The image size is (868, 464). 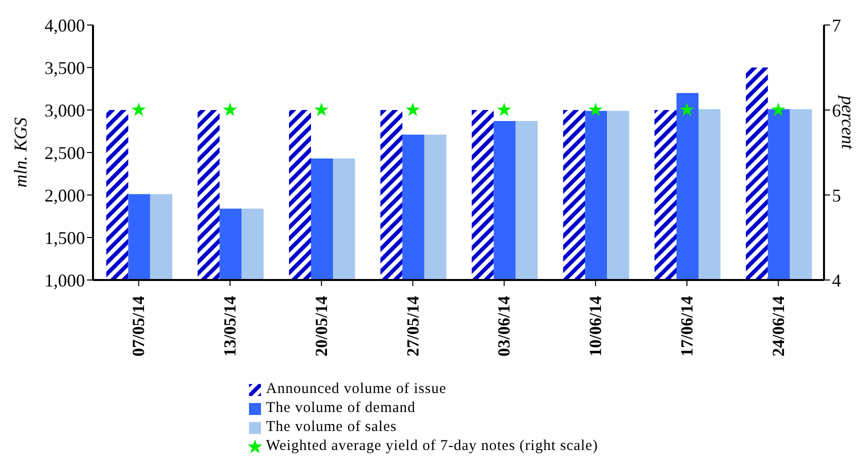 I want to click on y2-tick-label: 6, so click(x=836, y=110).